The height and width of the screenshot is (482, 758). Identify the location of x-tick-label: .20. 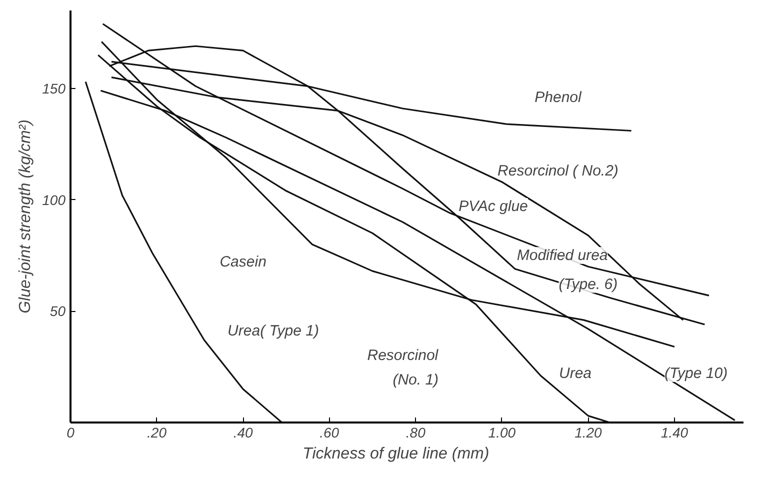
(157, 432).